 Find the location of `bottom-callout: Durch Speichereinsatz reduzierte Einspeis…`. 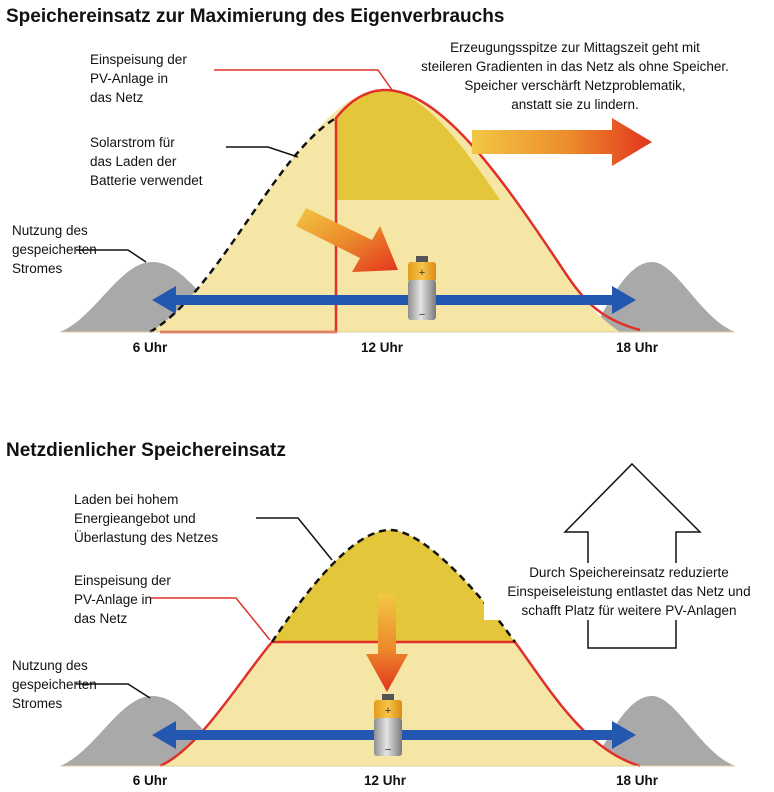

bottom-callout: Durch Speichereinsatz reduzierte Einspeis… is located at coordinates (629, 591).